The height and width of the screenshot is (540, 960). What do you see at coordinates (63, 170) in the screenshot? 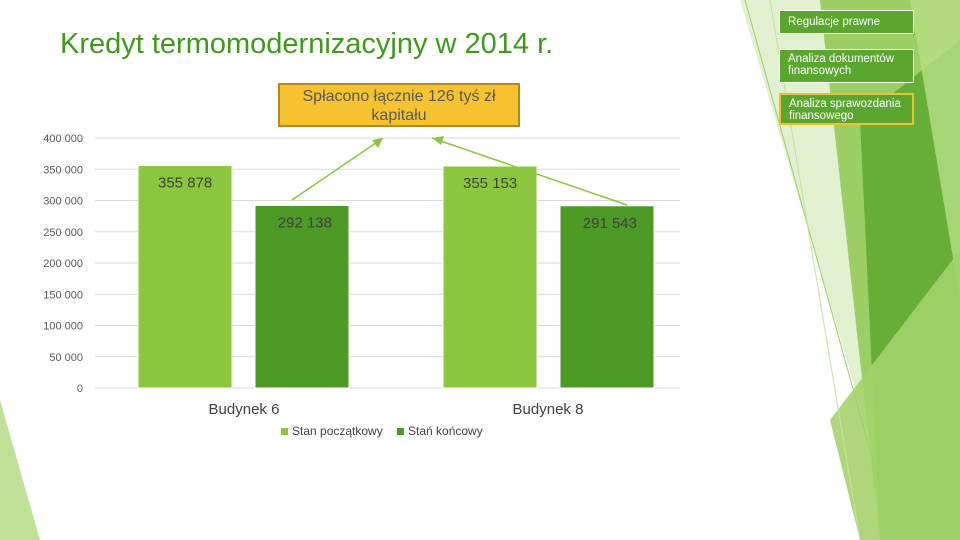
I see `y-tick-label: 350 000` at bounding box center [63, 170].